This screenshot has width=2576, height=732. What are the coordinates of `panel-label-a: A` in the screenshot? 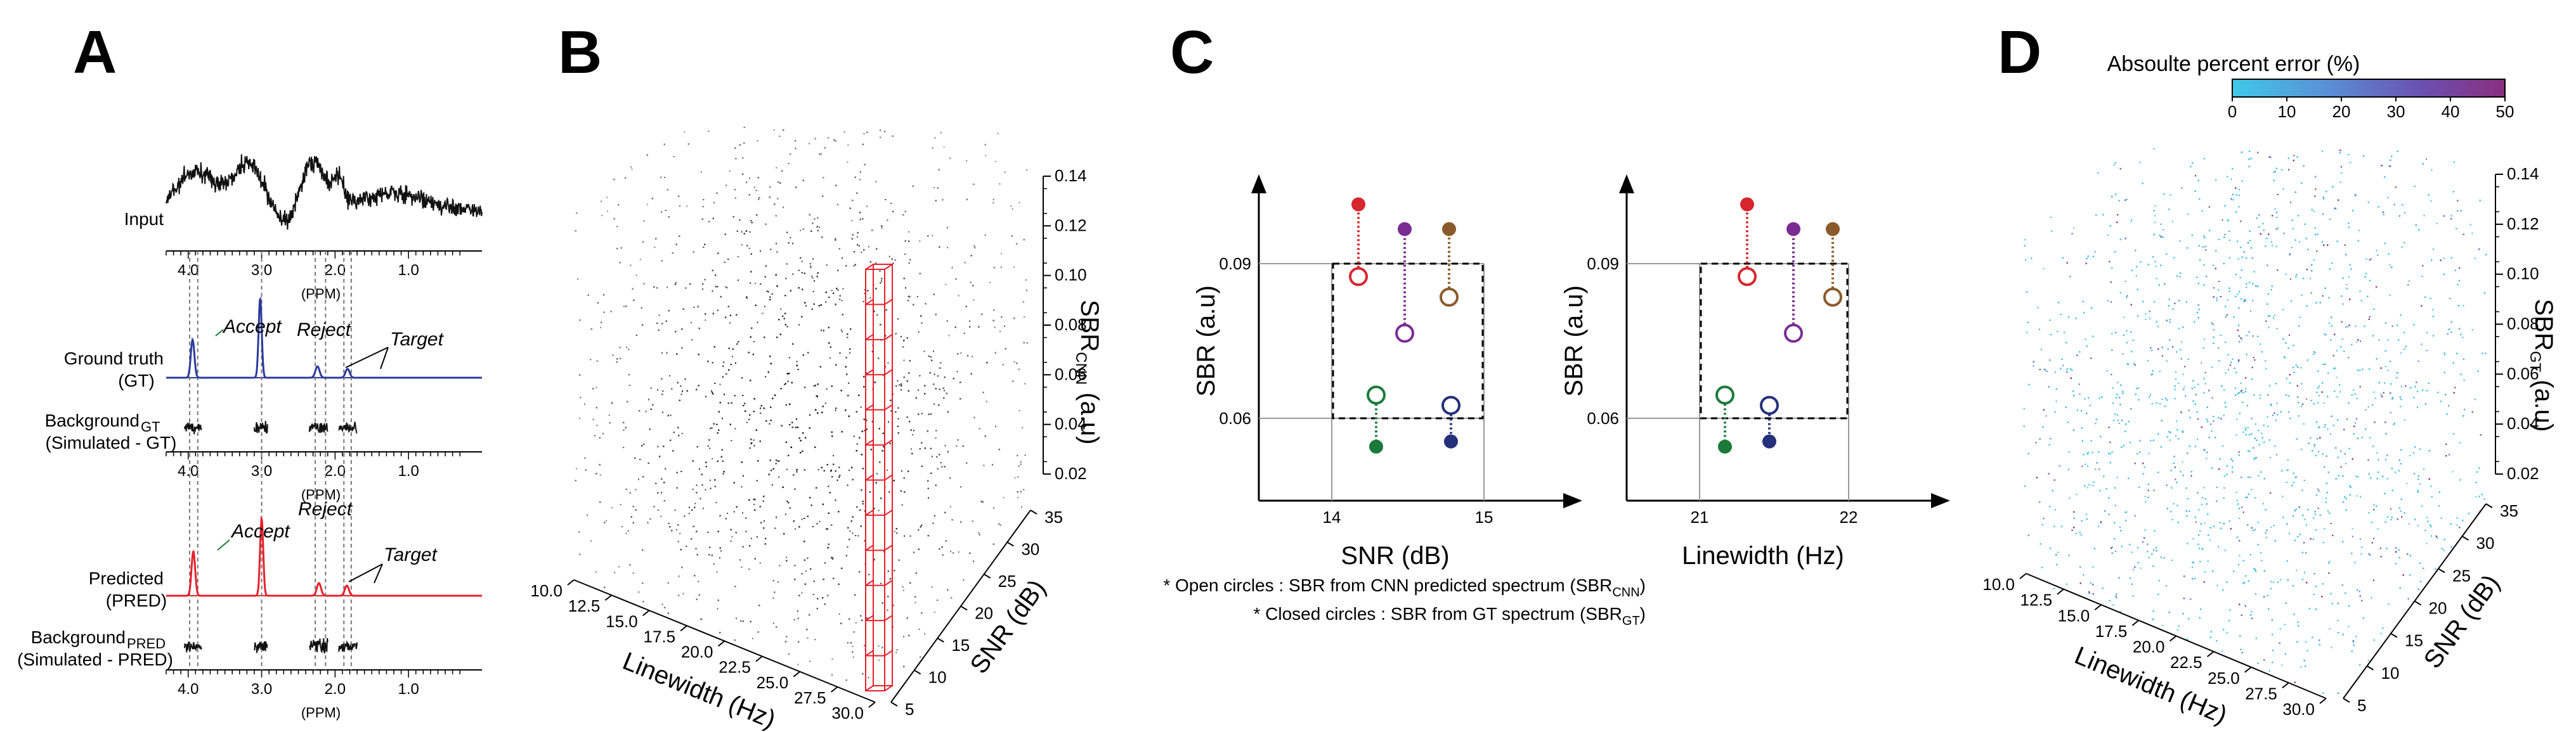 It's located at (95, 52).